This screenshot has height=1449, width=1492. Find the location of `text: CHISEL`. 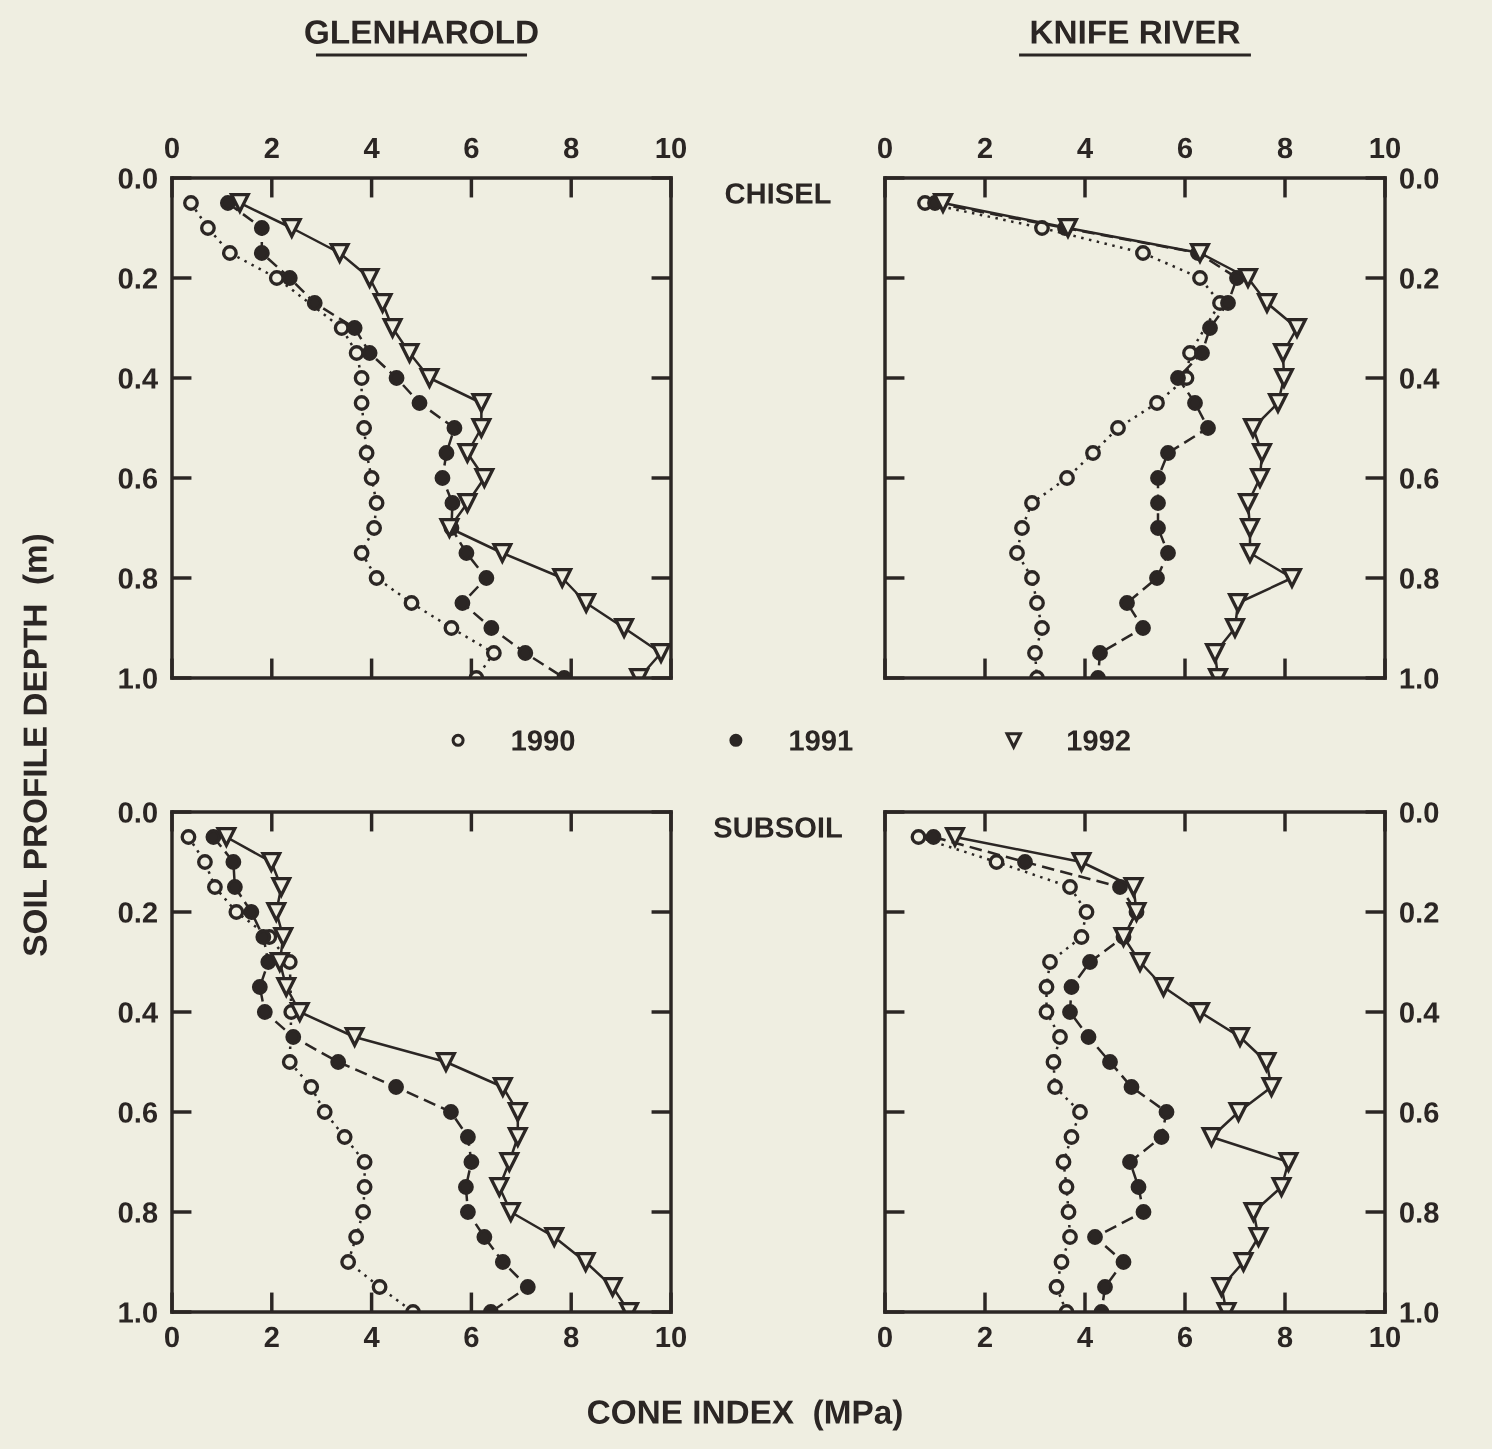

text: CHISEL is located at coordinates (778, 193).